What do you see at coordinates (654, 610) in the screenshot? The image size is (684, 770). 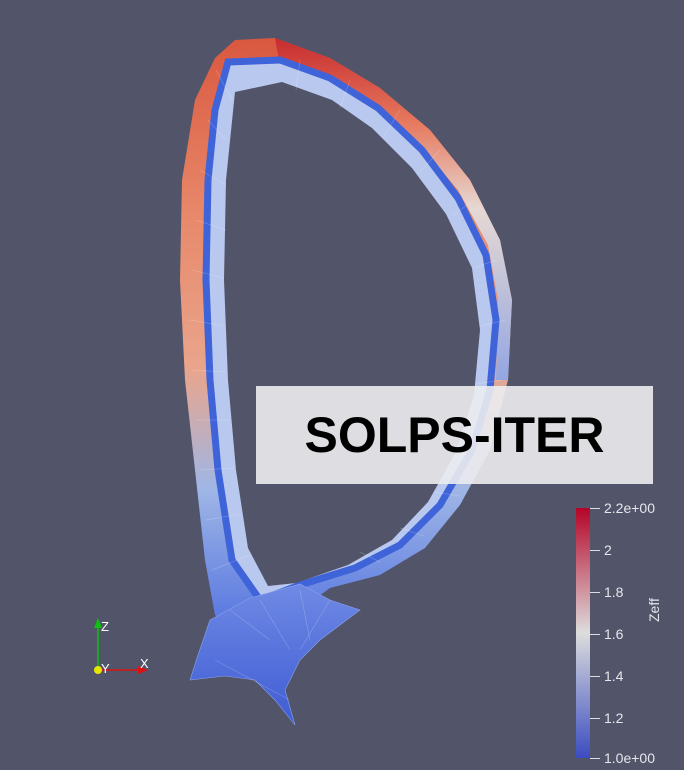 I see `colorbar-title: Zeff` at bounding box center [654, 610].